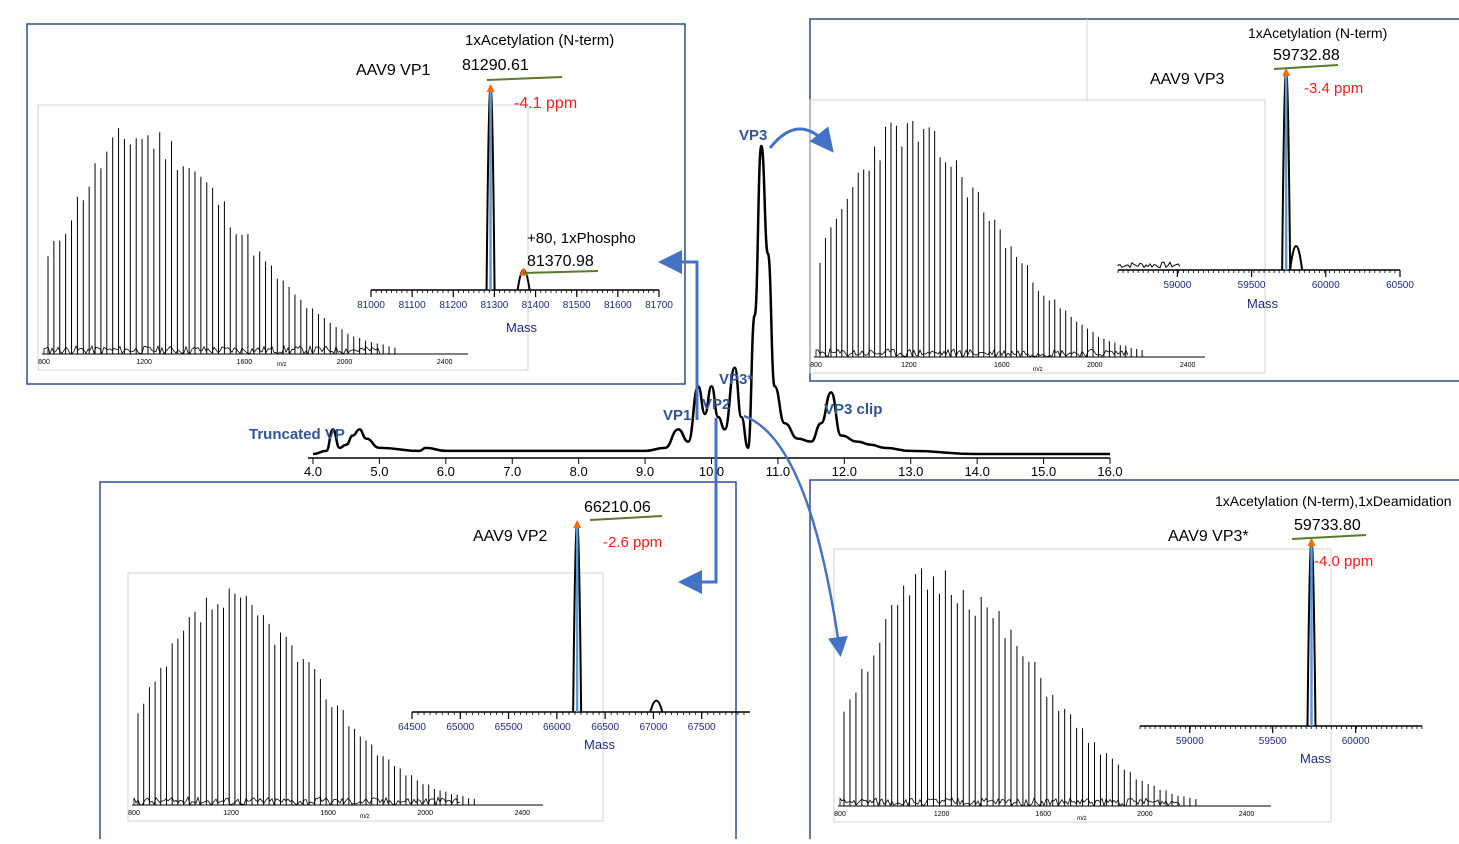 The width and height of the screenshot is (1459, 844). What do you see at coordinates (1333, 501) in the screenshot?
I see `panel-vp3star-main-mod: 1xAcetylation (N-term),1xDeamidation` at bounding box center [1333, 501].